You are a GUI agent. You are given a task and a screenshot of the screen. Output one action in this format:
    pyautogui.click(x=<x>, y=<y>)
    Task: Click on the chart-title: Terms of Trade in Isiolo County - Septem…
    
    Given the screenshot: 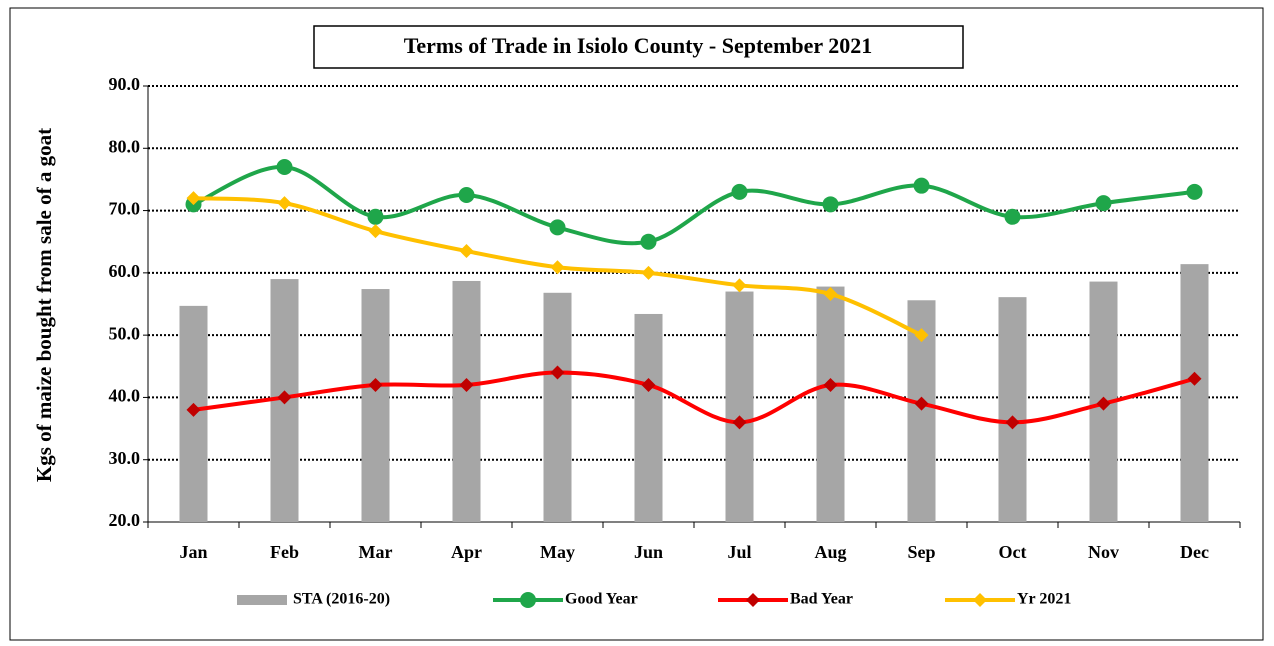 What is the action you would take?
    pyautogui.click(x=638, y=45)
    